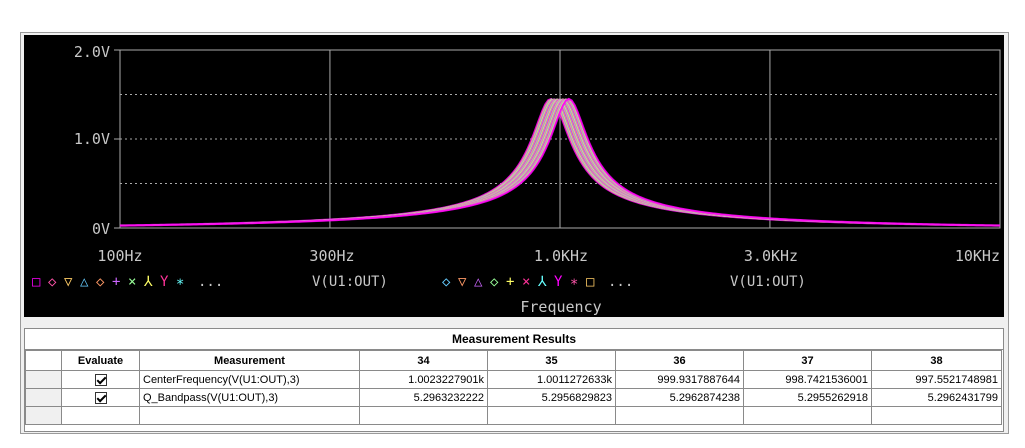  What do you see at coordinates (331, 256) in the screenshot?
I see `x-tick-label: 300Hz` at bounding box center [331, 256].